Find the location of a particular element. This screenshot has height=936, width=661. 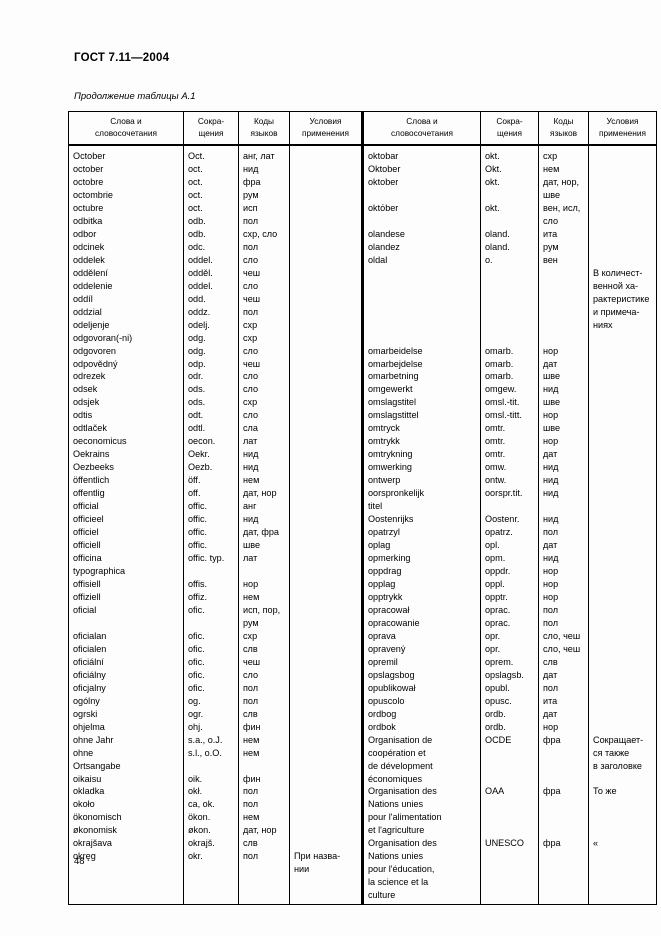

table-line: ниях is located at coordinates (603, 324).